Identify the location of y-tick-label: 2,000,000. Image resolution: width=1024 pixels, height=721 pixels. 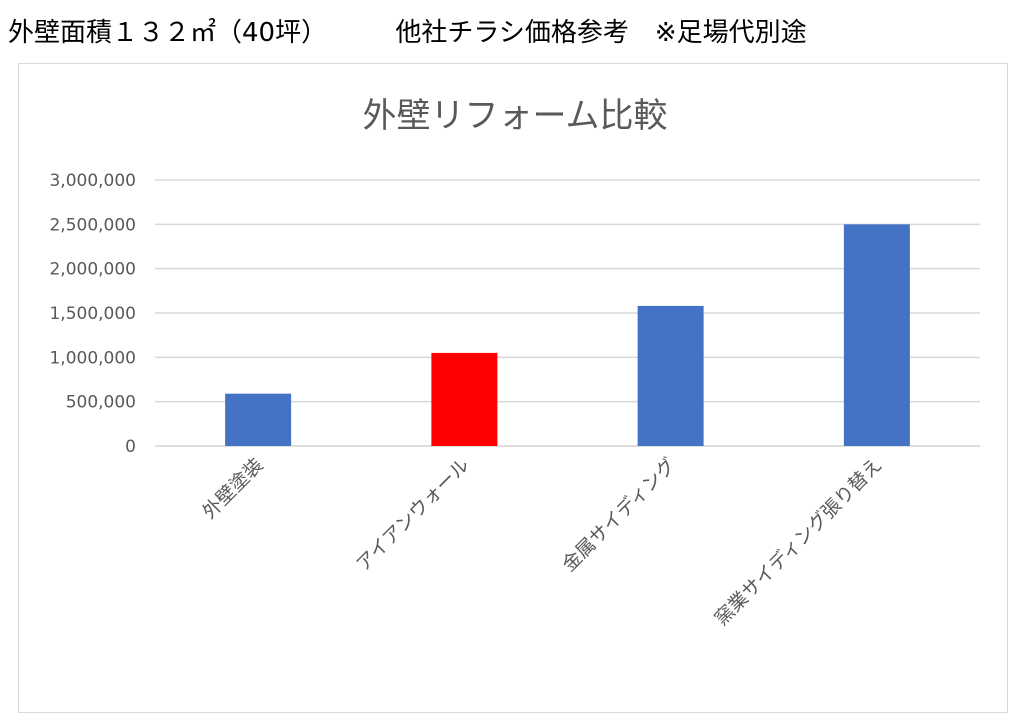
(92, 270).